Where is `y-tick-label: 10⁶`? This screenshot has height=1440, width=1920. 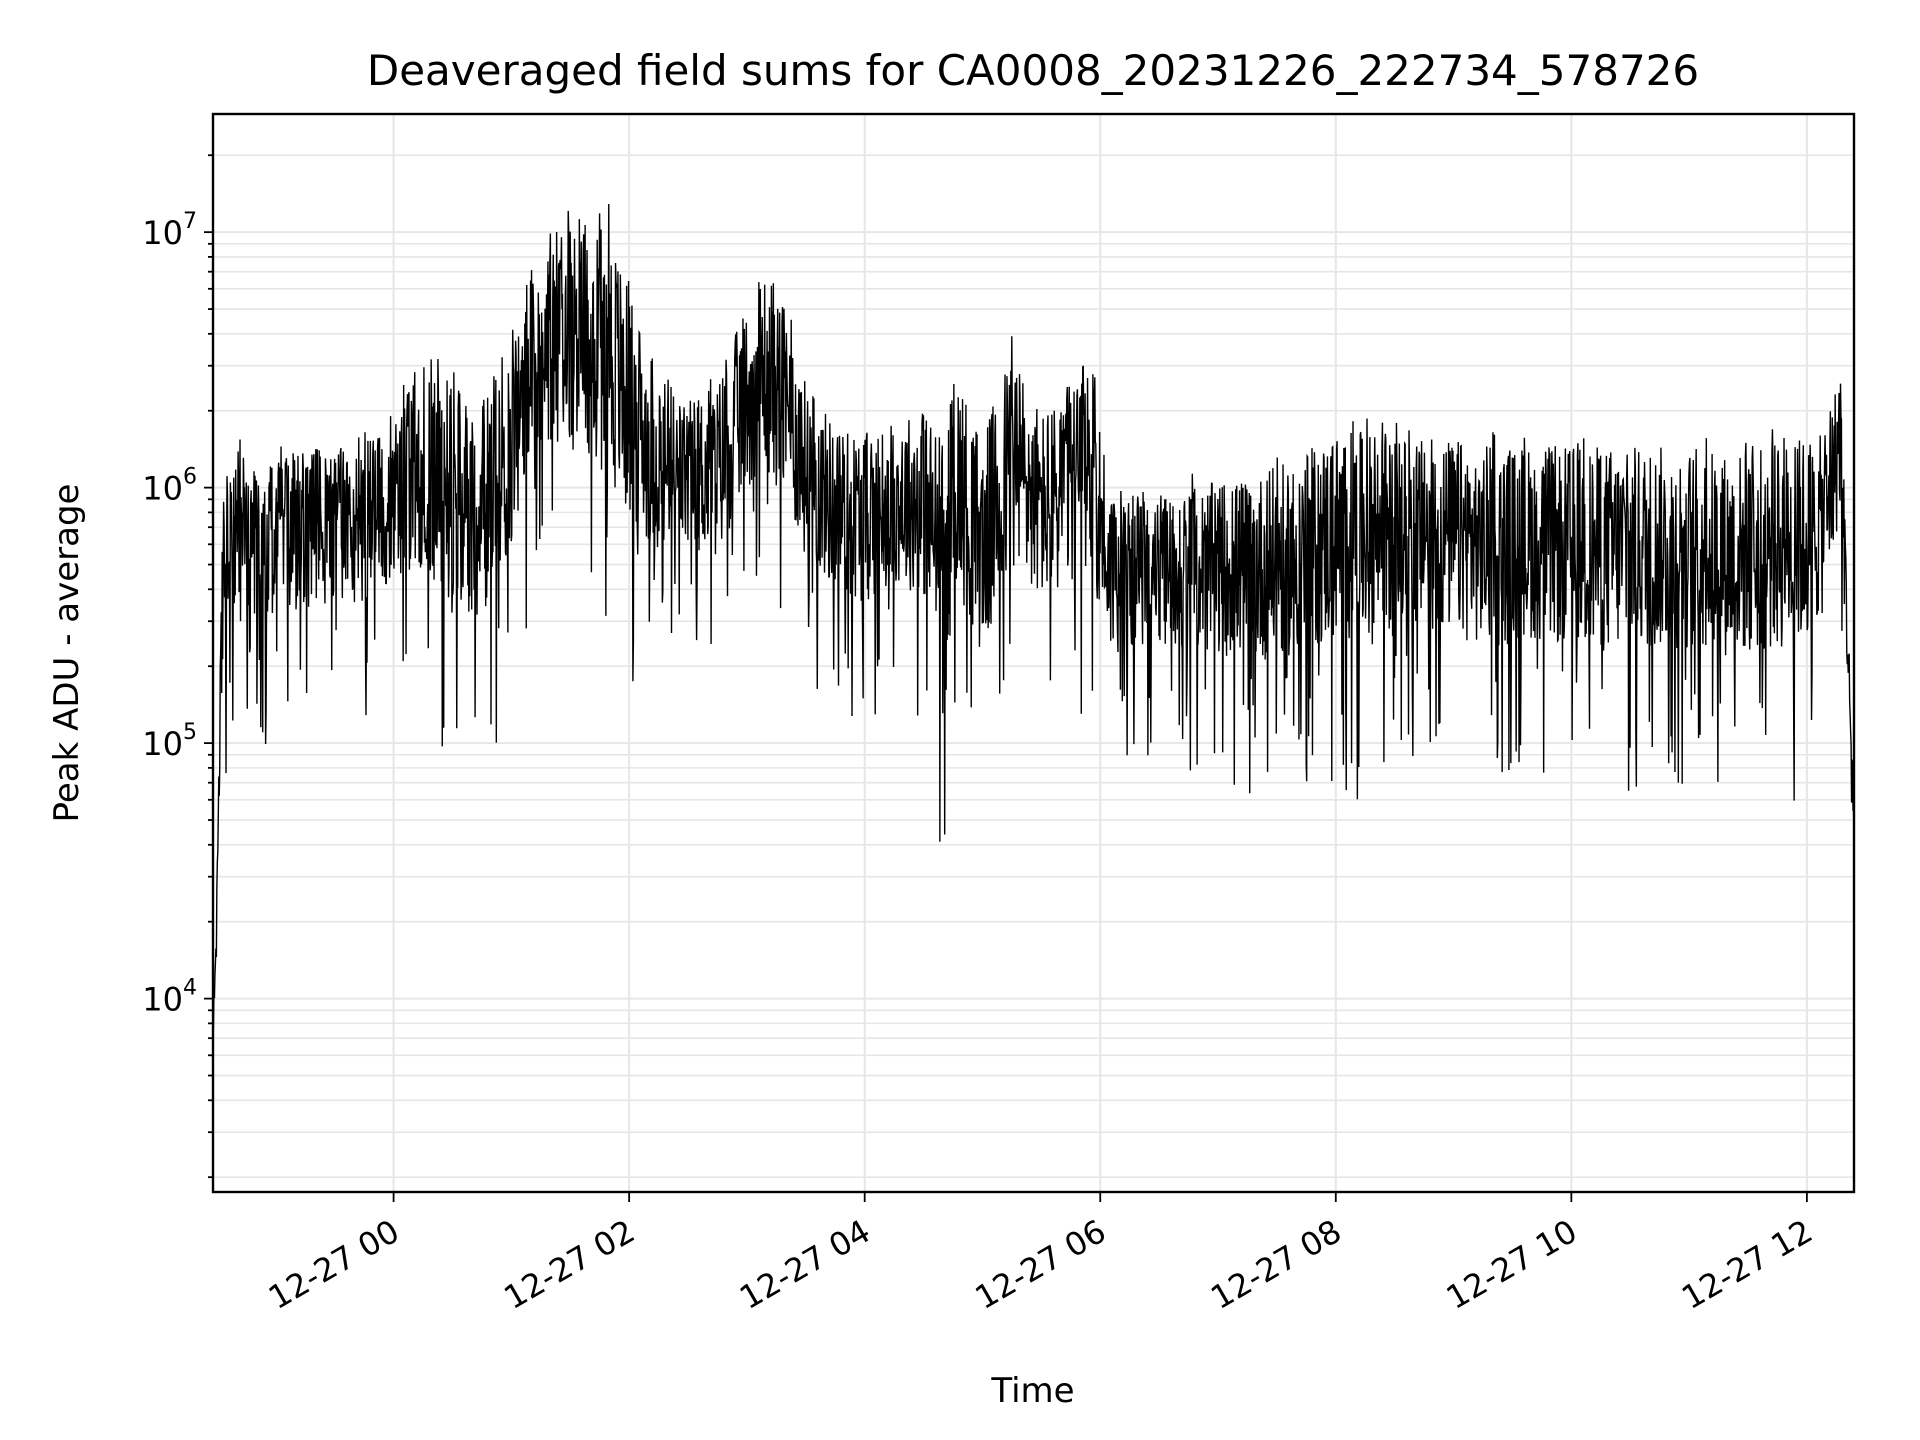 y-tick-label: 10⁶ is located at coordinates (169, 486).